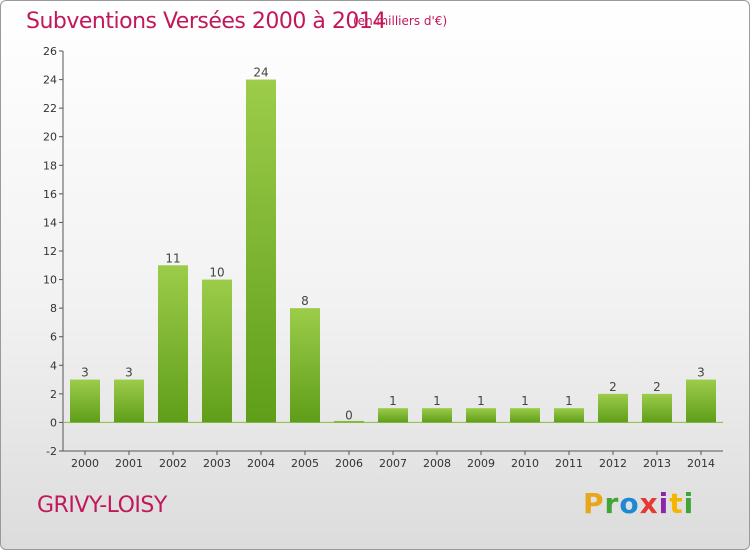 The image size is (750, 550). Describe the element at coordinates (172, 258) in the screenshot. I see `data-label: 11` at that location.